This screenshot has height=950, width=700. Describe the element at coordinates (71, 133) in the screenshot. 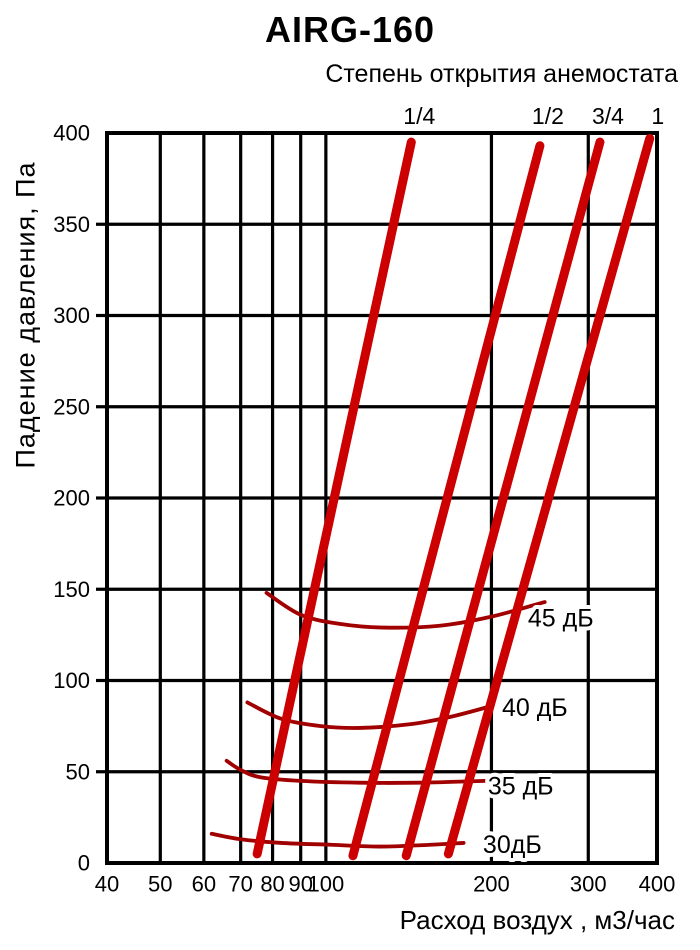

I see `y-tick-label-400: 400` at that location.